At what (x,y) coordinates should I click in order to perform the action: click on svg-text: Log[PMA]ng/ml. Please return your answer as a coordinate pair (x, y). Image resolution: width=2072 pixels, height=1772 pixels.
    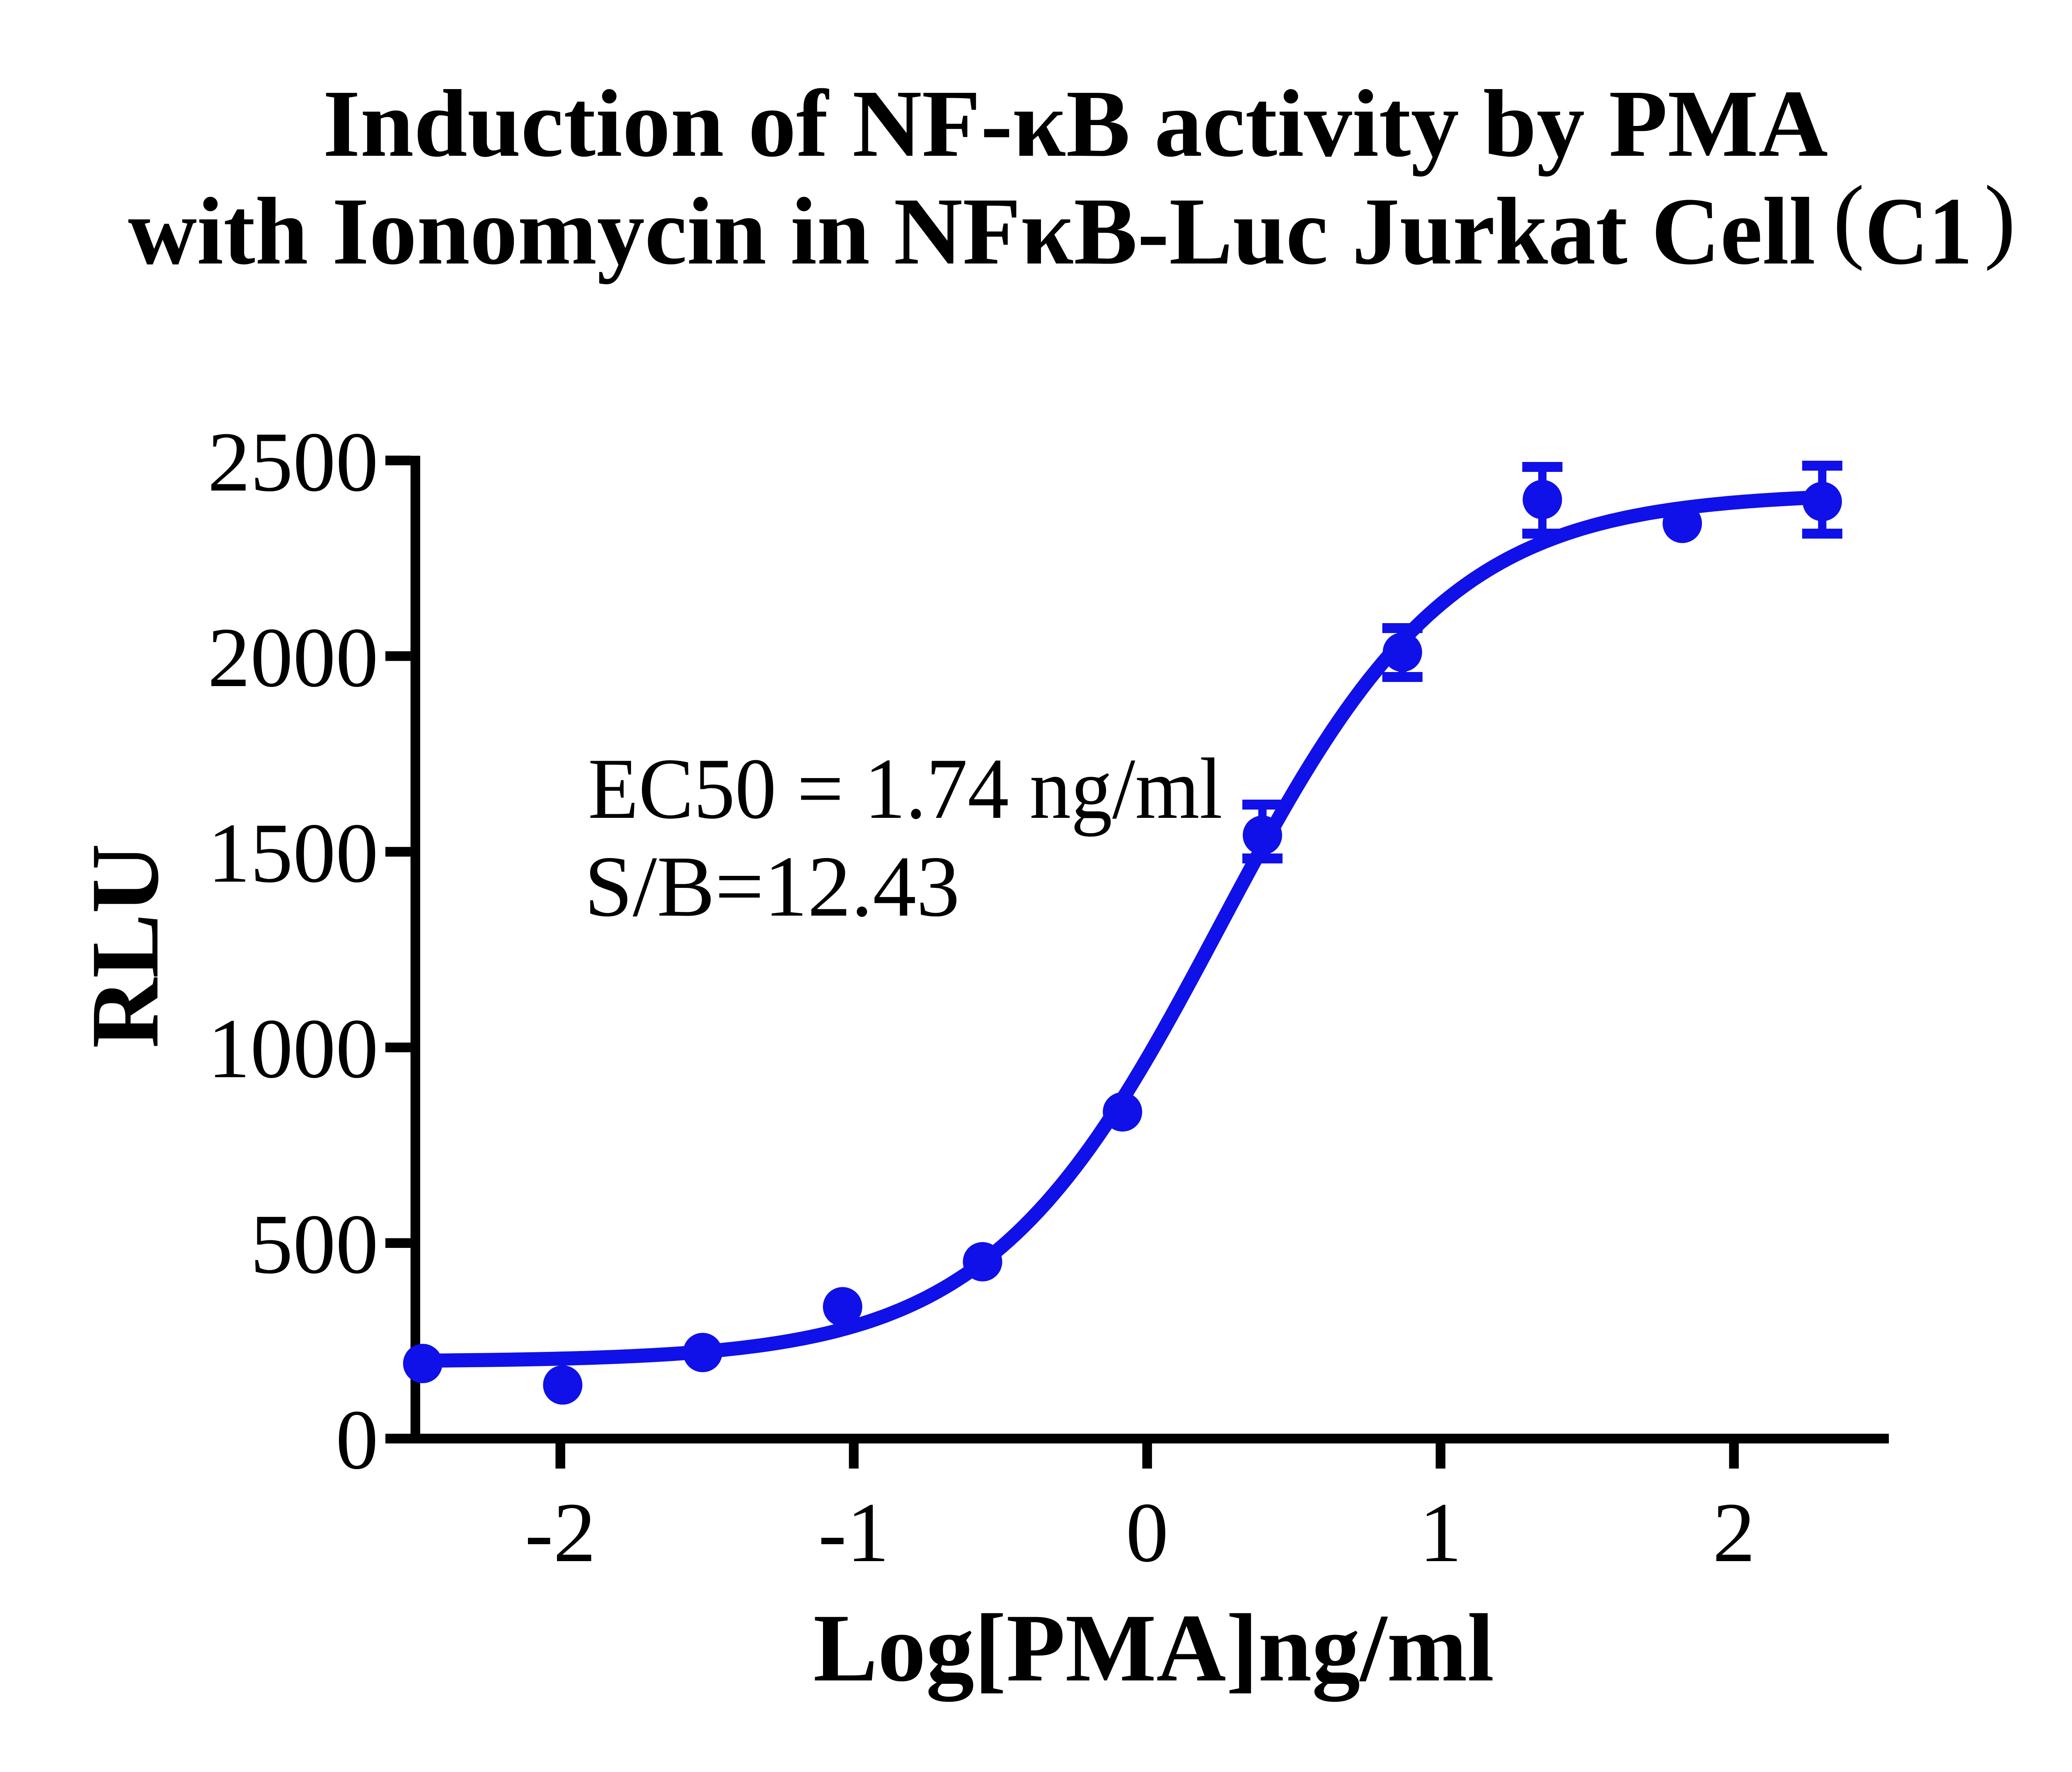
    Looking at the image, I should click on (1153, 1648).